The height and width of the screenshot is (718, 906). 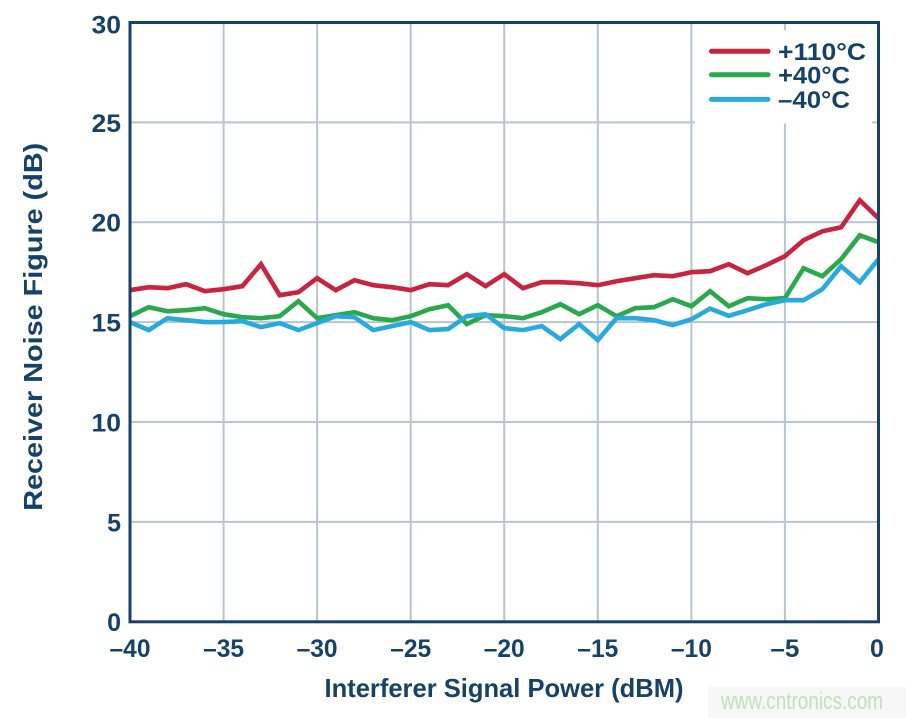 What do you see at coordinates (814, 100) in the screenshot?
I see `svg-text: –40°C` at bounding box center [814, 100].